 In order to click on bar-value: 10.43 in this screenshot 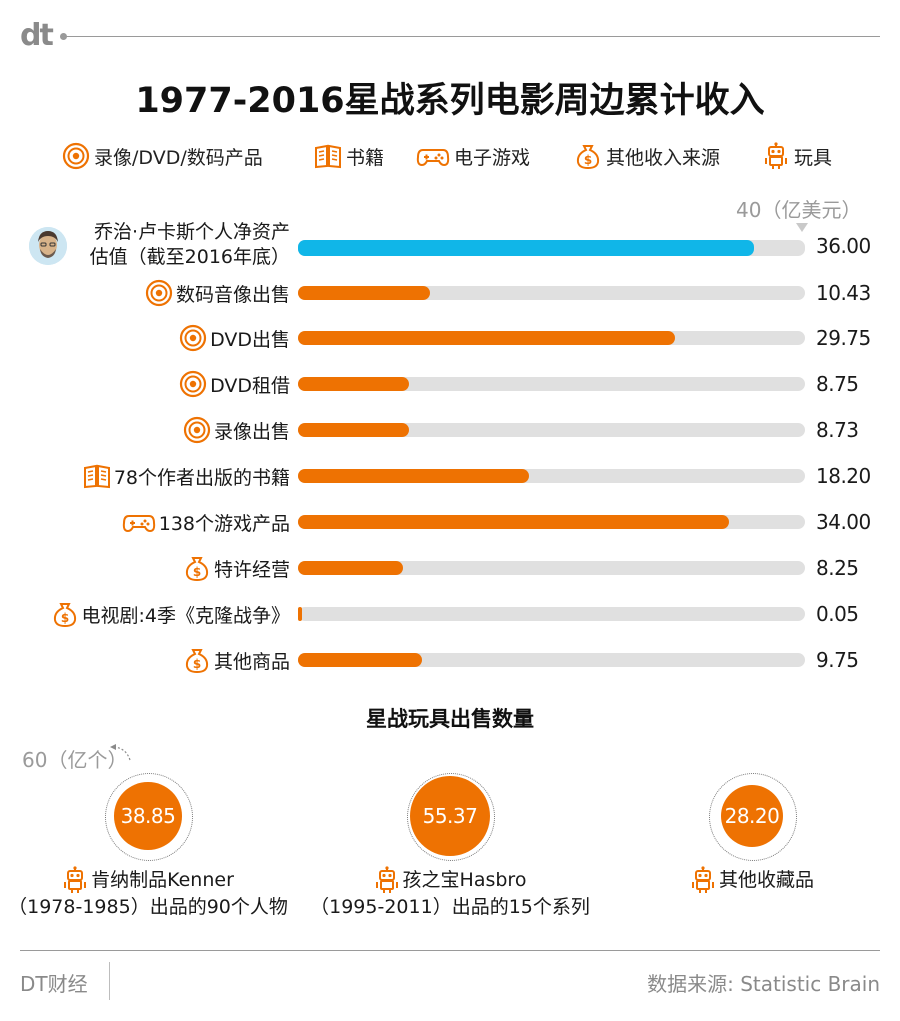, I will do `click(843, 293)`.